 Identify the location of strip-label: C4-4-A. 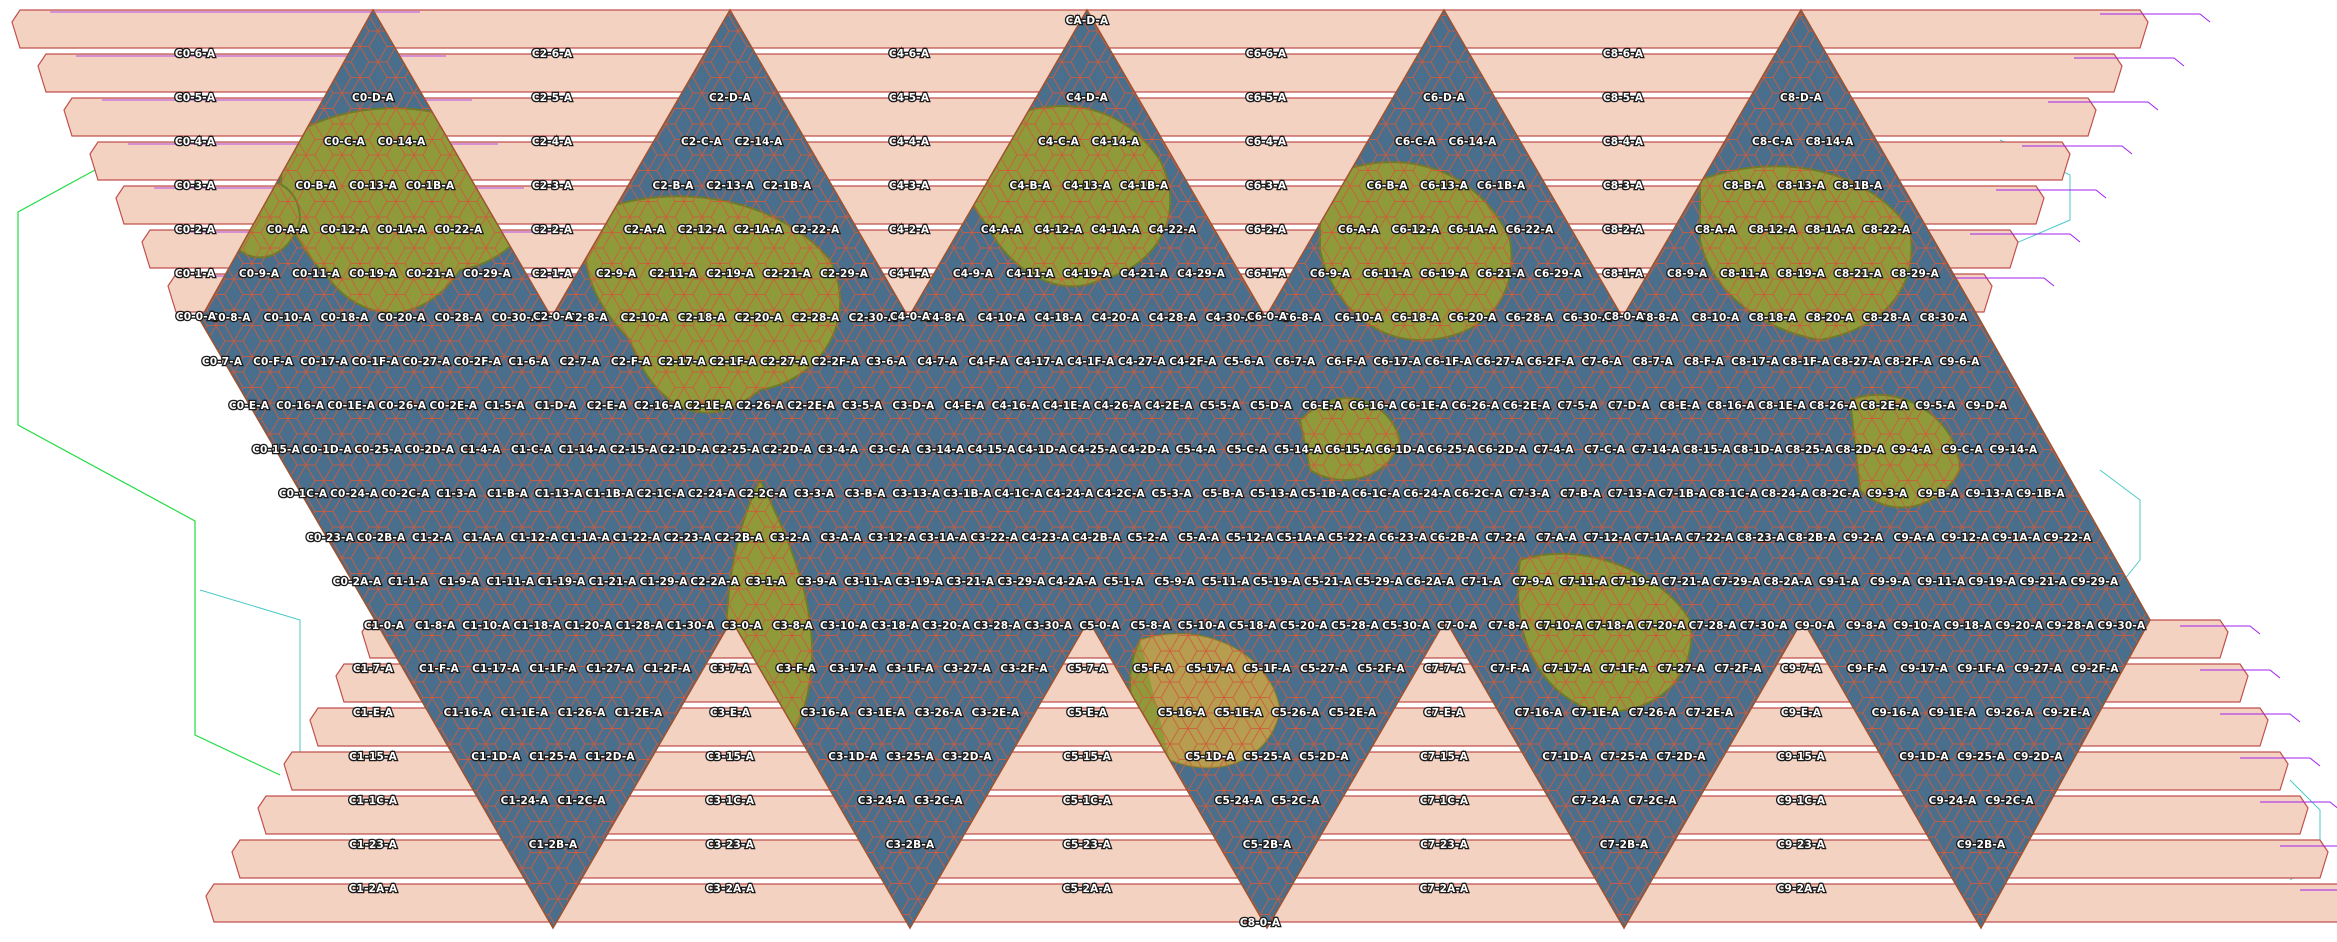
(909, 142).